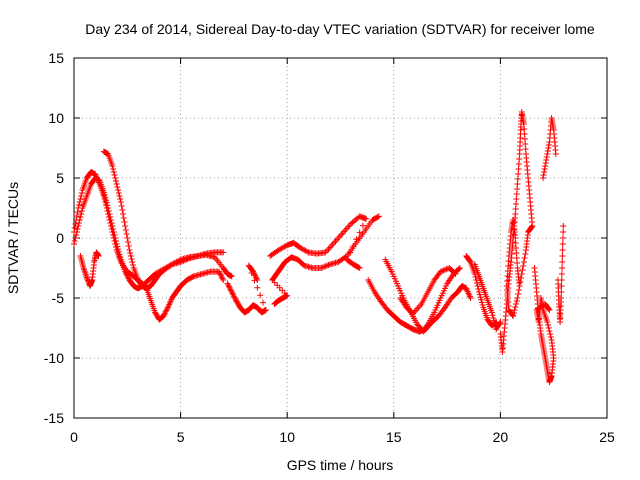  I want to click on x-tick-label: 20, so click(501, 437).